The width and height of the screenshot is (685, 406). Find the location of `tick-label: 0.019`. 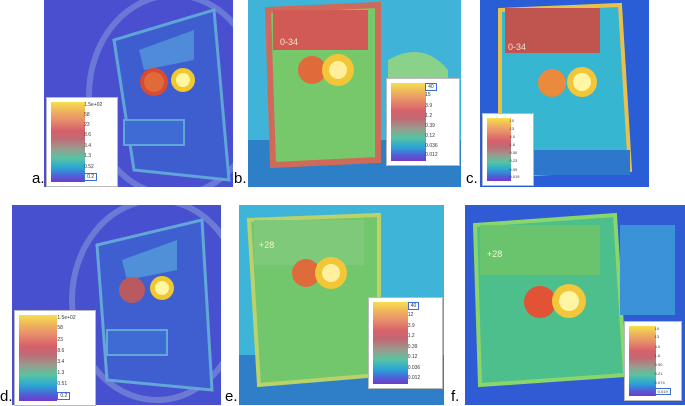

tick-label: 0.019 is located at coordinates (514, 177).